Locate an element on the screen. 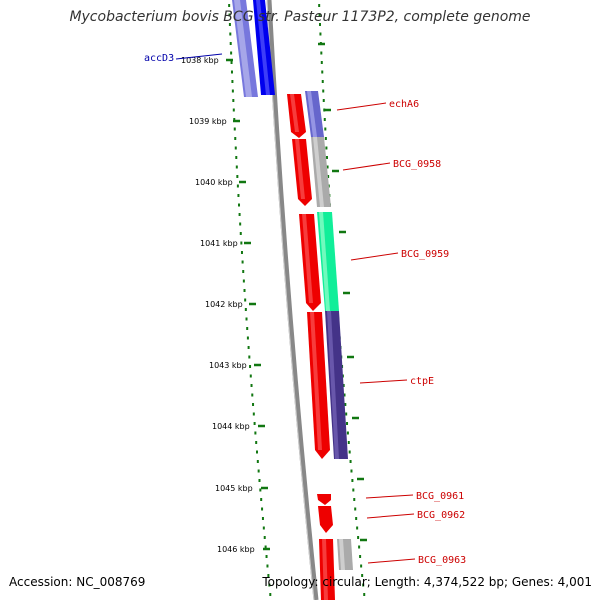 Image resolution: width=600 pixels, height=600 pixels. kbp-tick-label: 1038 kbp is located at coordinates (200, 60).